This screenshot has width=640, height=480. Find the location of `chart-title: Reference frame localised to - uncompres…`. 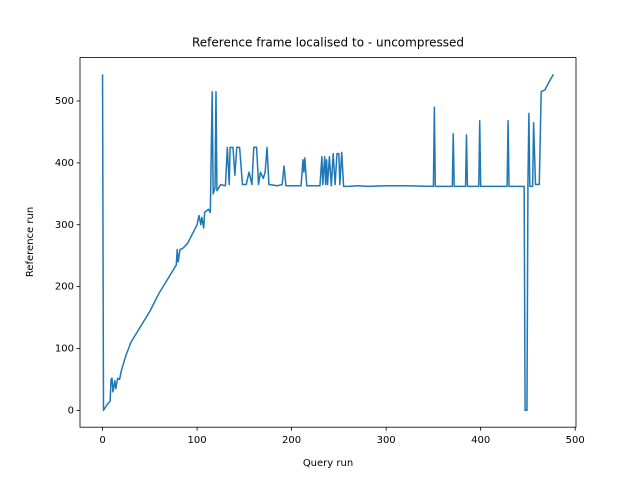

chart-title: Reference frame localised to - uncompres… is located at coordinates (328, 43).